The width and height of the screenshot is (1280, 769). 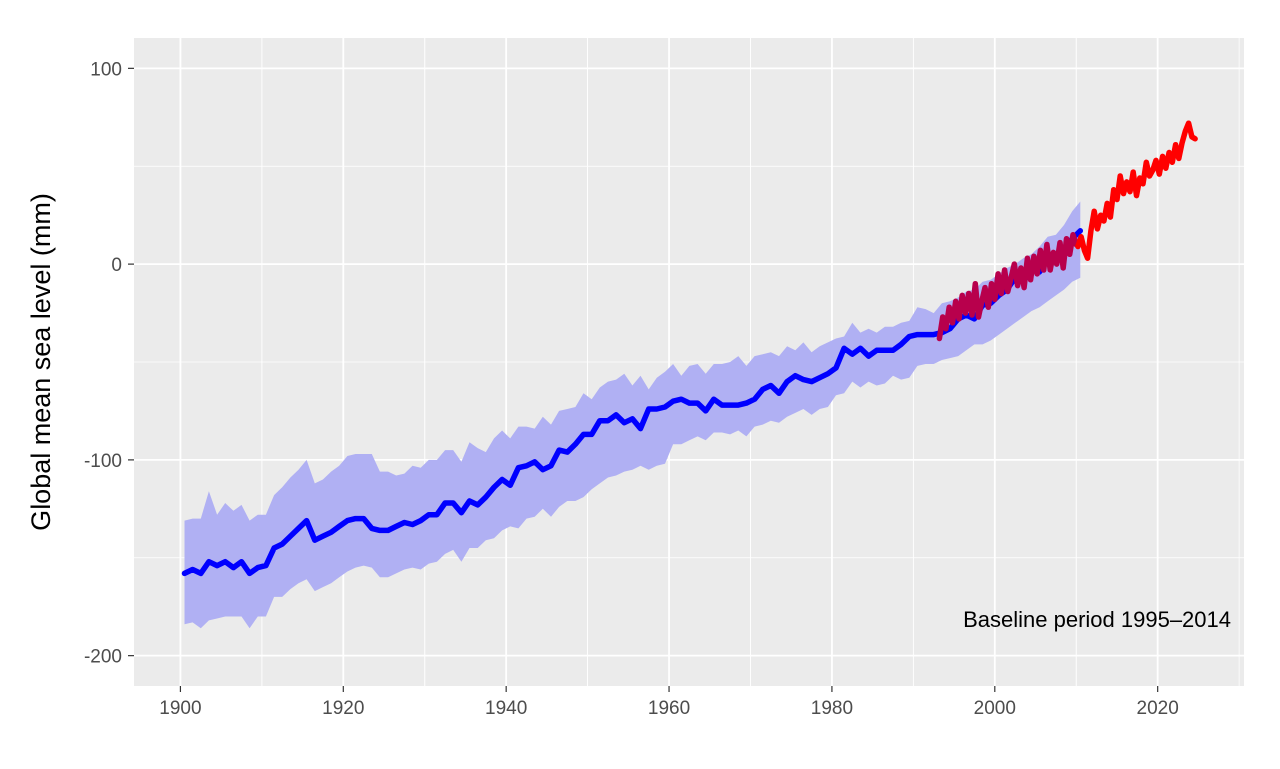 What do you see at coordinates (106, 69) in the screenshot?
I see `y-tick-label: 100` at bounding box center [106, 69].